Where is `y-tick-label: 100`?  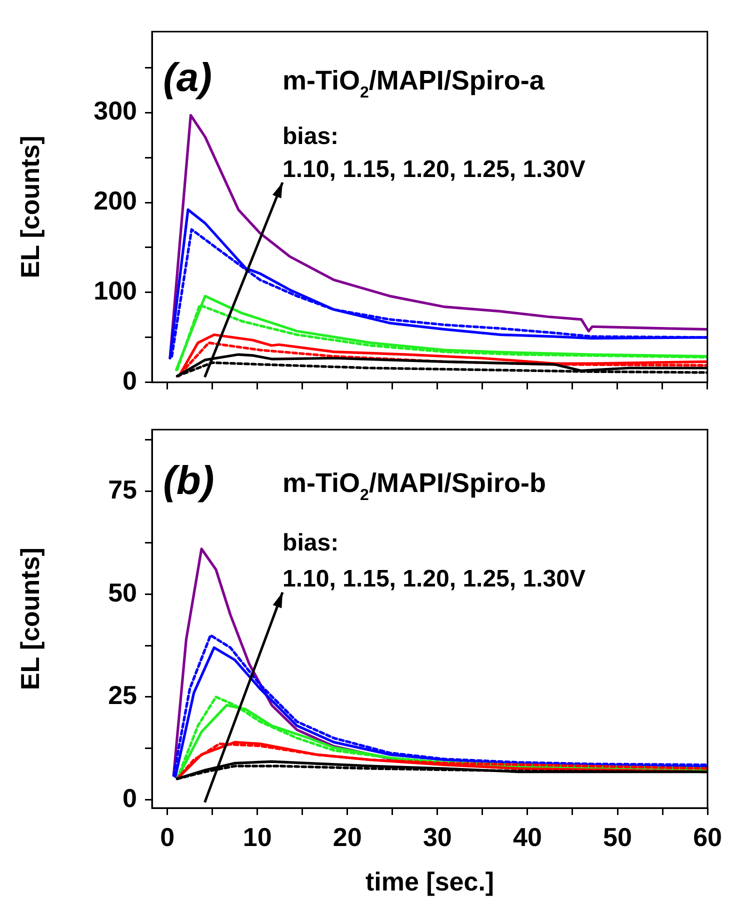 y-tick-label: 100 is located at coordinates (115, 291).